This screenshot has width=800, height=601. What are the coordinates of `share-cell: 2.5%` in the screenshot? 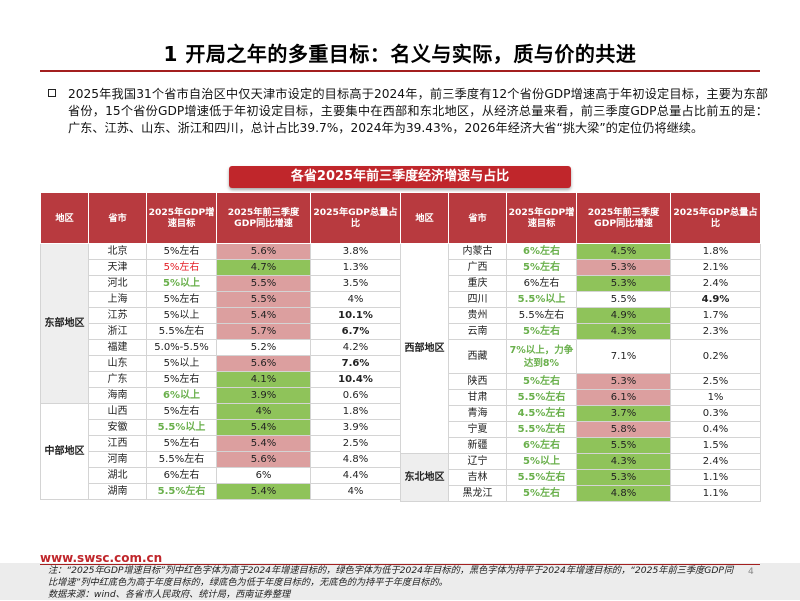 It's located at (715, 381).